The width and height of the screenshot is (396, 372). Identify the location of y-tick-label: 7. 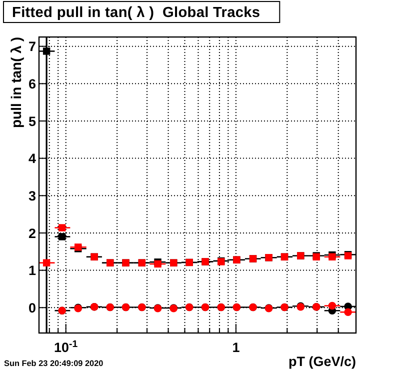
(32, 46).